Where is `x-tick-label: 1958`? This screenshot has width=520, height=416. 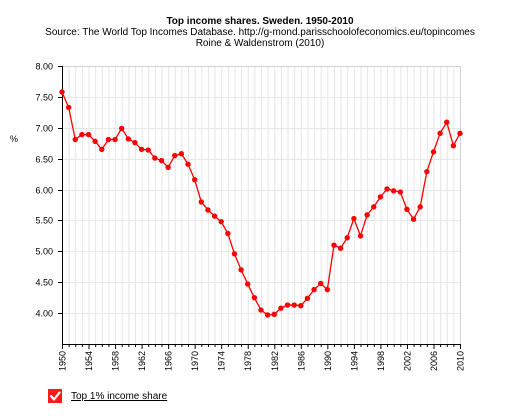
x-tick-label: 1958 is located at coordinates (116, 361).